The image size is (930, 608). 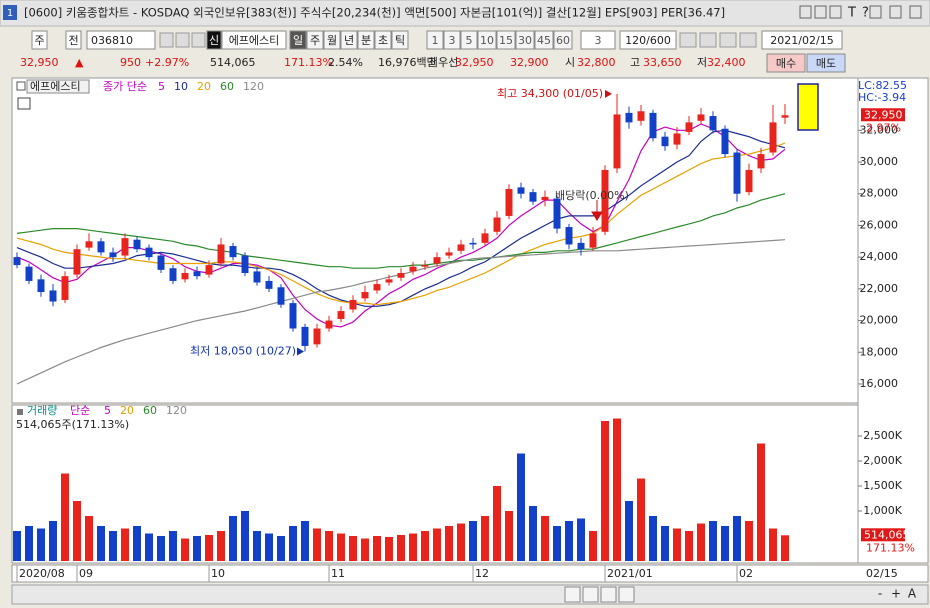 What do you see at coordinates (893, 320) in the screenshot?
I see `axis-panel` at bounding box center [893, 320].